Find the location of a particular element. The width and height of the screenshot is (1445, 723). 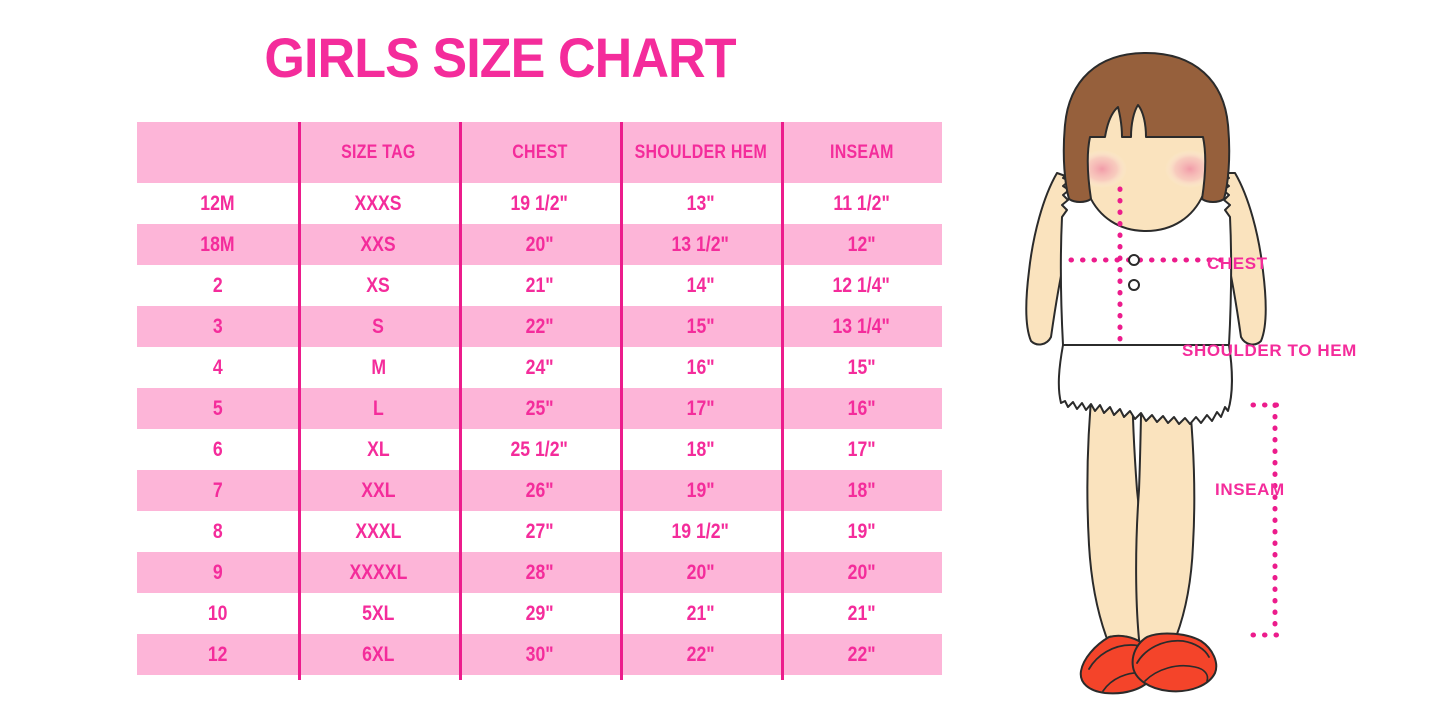

cell-inseam: 20" is located at coordinates (861, 572).